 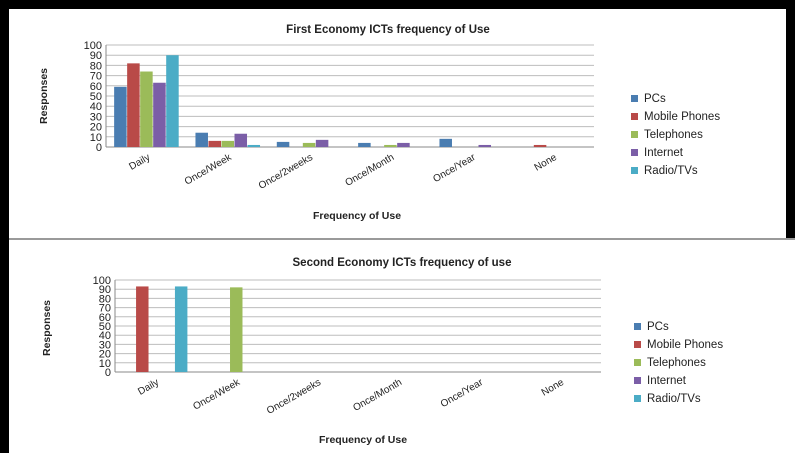 I want to click on frame-border-top, so click(x=397, y=4).